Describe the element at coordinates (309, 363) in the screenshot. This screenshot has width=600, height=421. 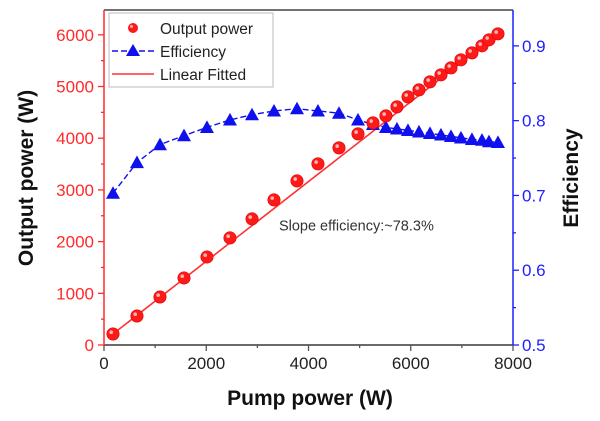
I see `x-tick-label: 4000` at that location.